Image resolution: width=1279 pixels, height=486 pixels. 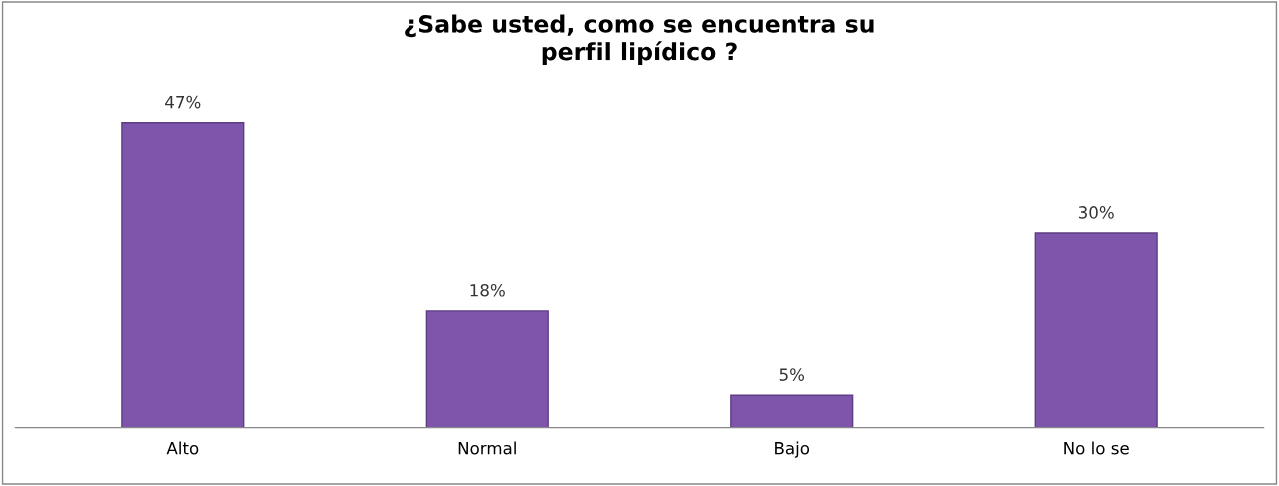 I want to click on x-tick-label: Normal, so click(x=487, y=448).